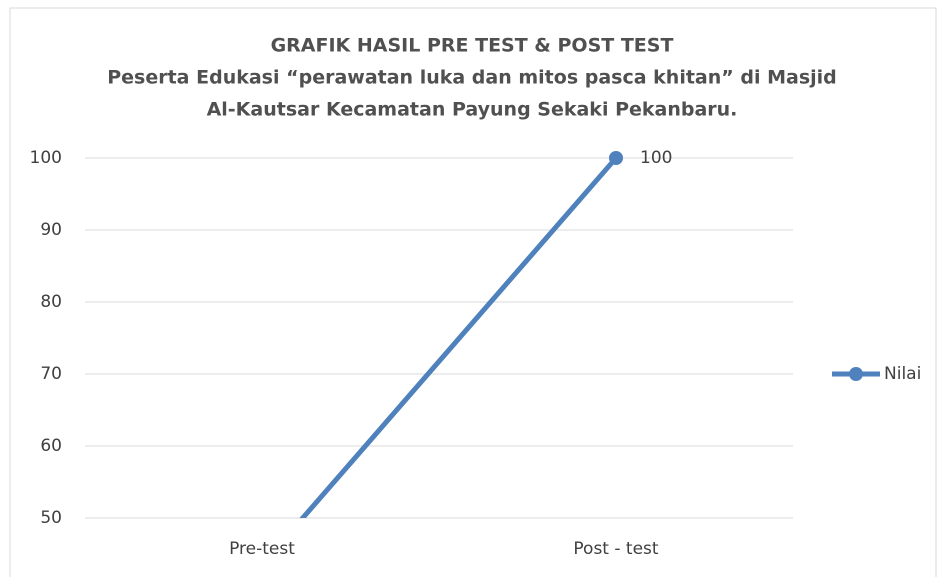 The image size is (947, 577). Describe the element at coordinates (51, 518) in the screenshot. I see `y-tick-label: 50` at that location.